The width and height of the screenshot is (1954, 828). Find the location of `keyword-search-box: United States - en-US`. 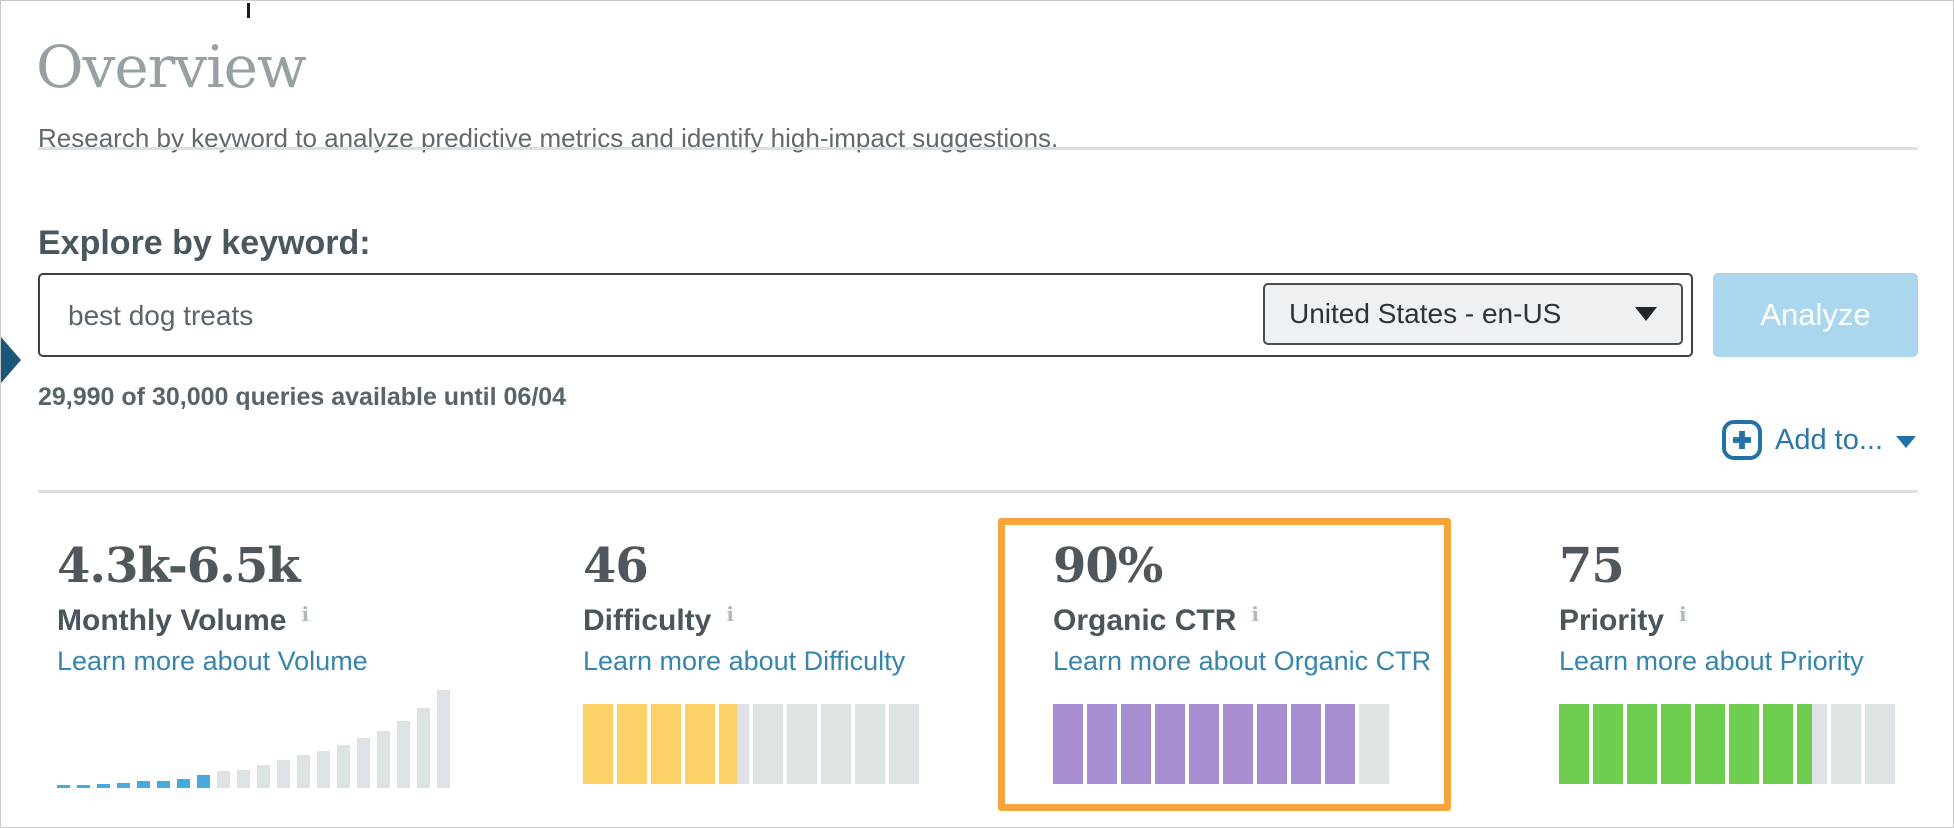

keyword-search-box: United States - en-US is located at coordinates (865, 315).